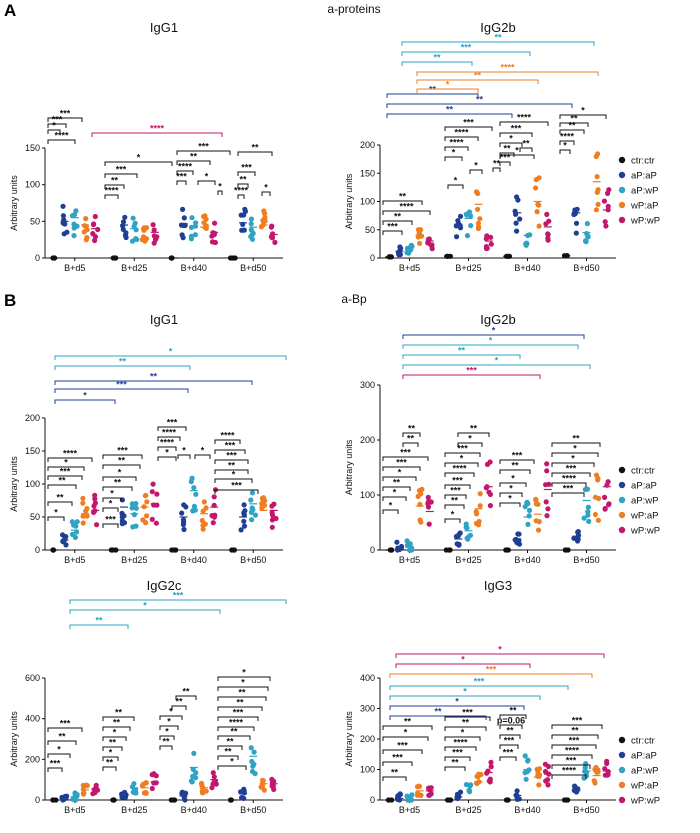 Image resolution: width=700 pixels, height=833 pixels. Describe the element at coordinates (622, 530) in the screenshot. I see `legend-marker-wp-wp` at that location.